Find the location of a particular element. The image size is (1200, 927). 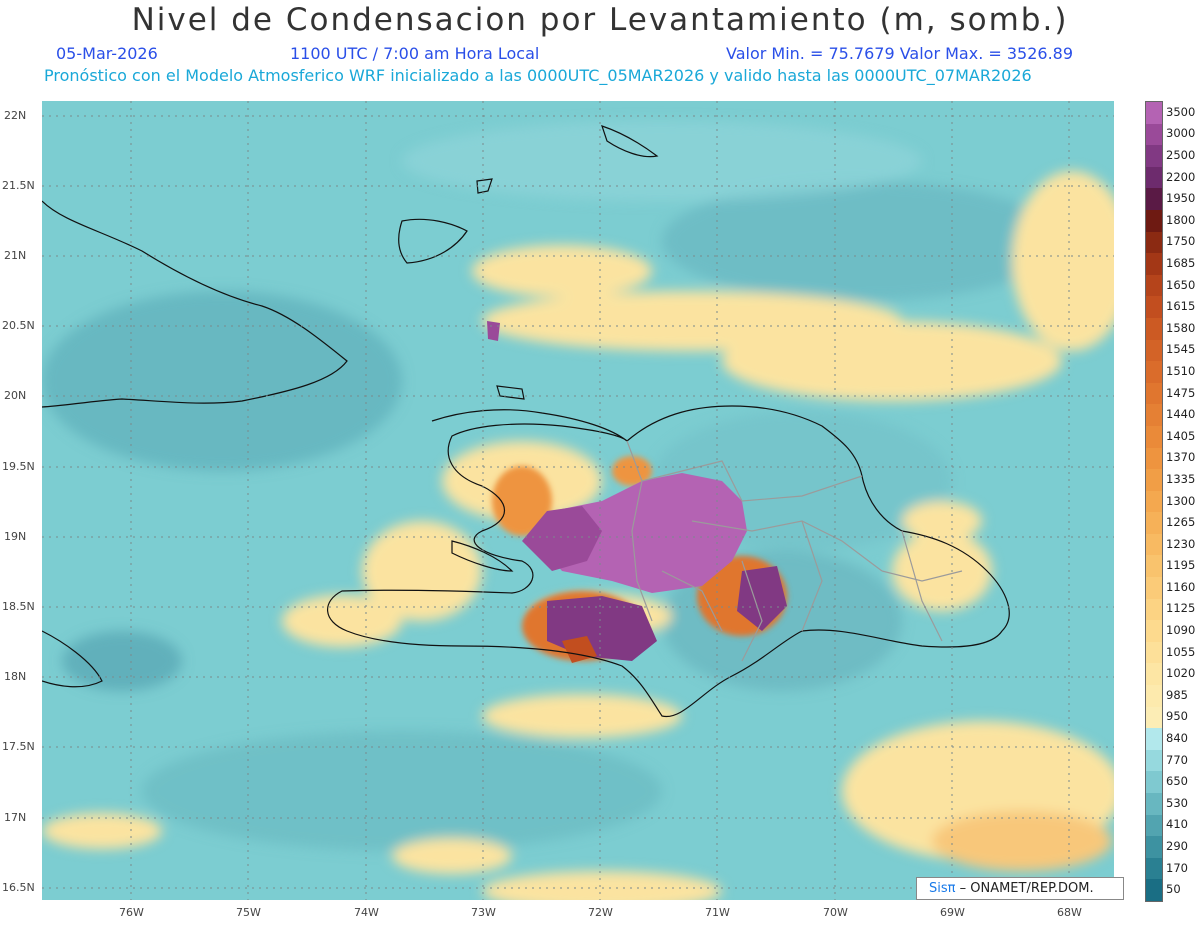

lat-label: 21N is located at coordinates (15, 255).